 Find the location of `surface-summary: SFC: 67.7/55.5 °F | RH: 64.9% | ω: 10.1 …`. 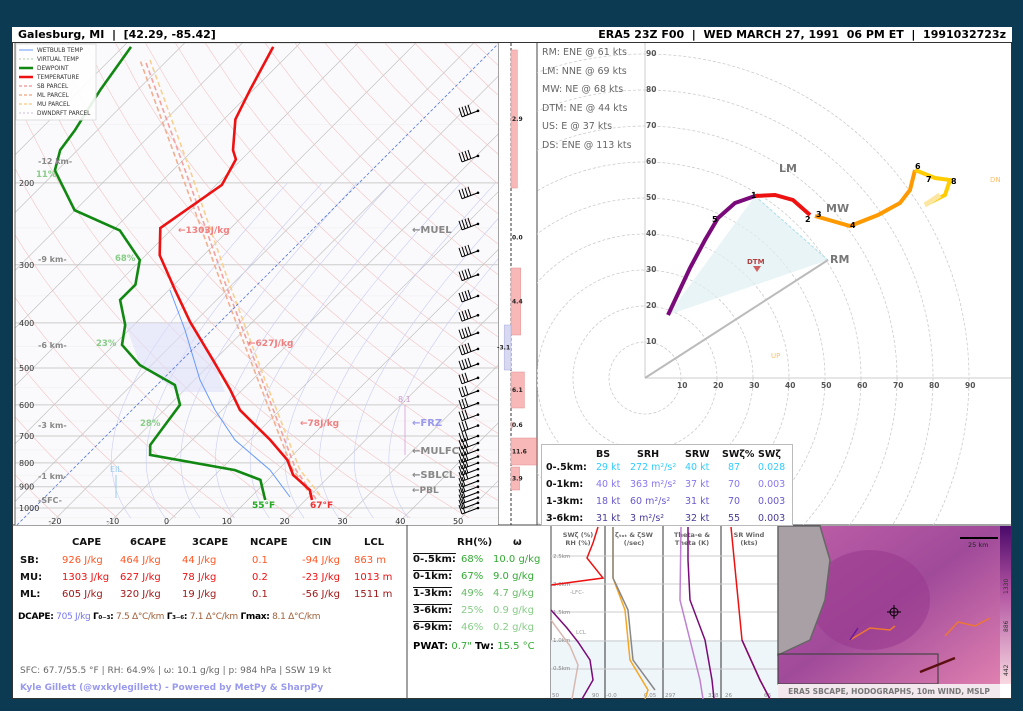

surface-summary: SFC: 67.7/55.5 °F | RH: 64.9% | ω: 10.1 … is located at coordinates (176, 671).